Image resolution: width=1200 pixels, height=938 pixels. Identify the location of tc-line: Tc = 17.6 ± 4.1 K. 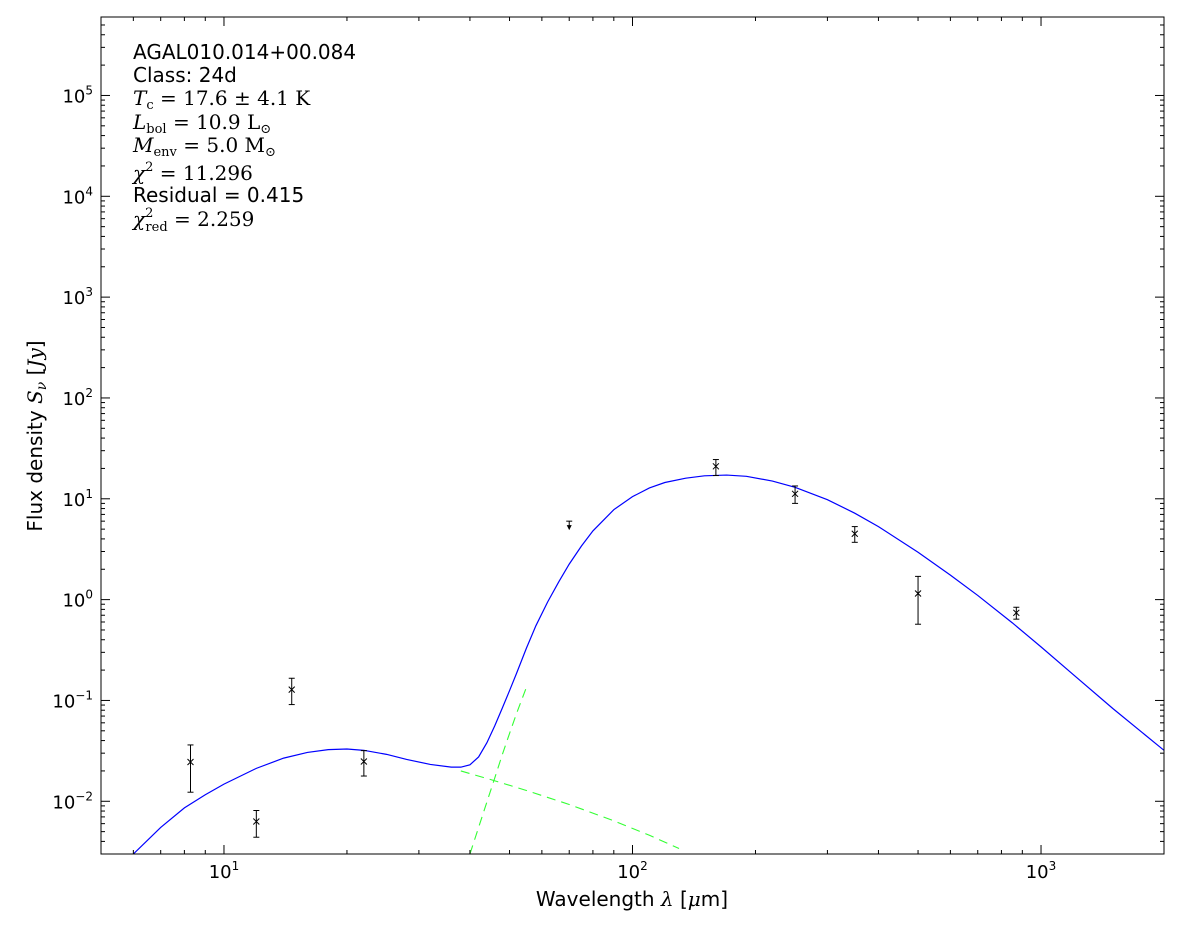
(222, 99).